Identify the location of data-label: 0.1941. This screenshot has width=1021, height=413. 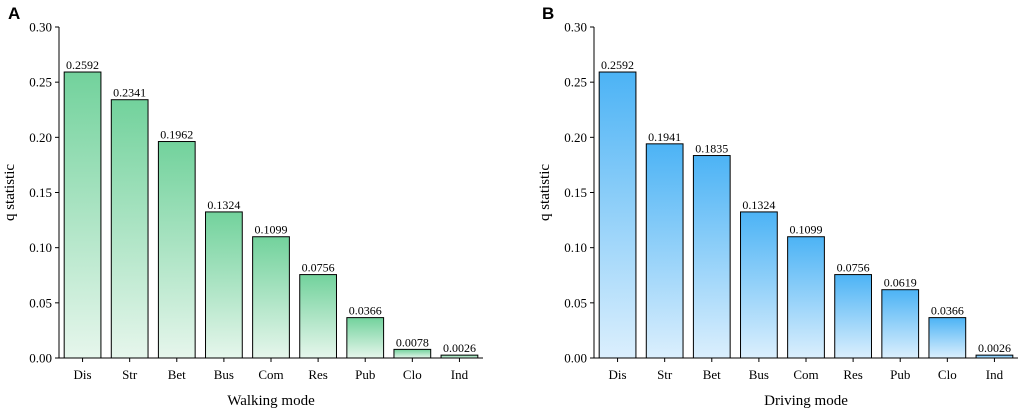
(664, 137).